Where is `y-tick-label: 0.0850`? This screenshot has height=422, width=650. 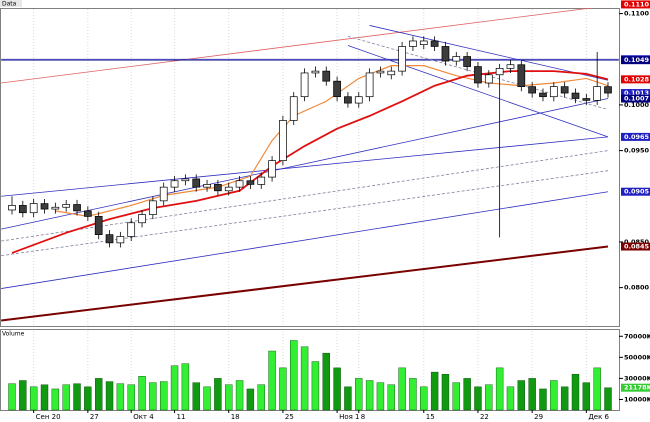 y-tick-label: 0.0850 is located at coordinates (637, 242).